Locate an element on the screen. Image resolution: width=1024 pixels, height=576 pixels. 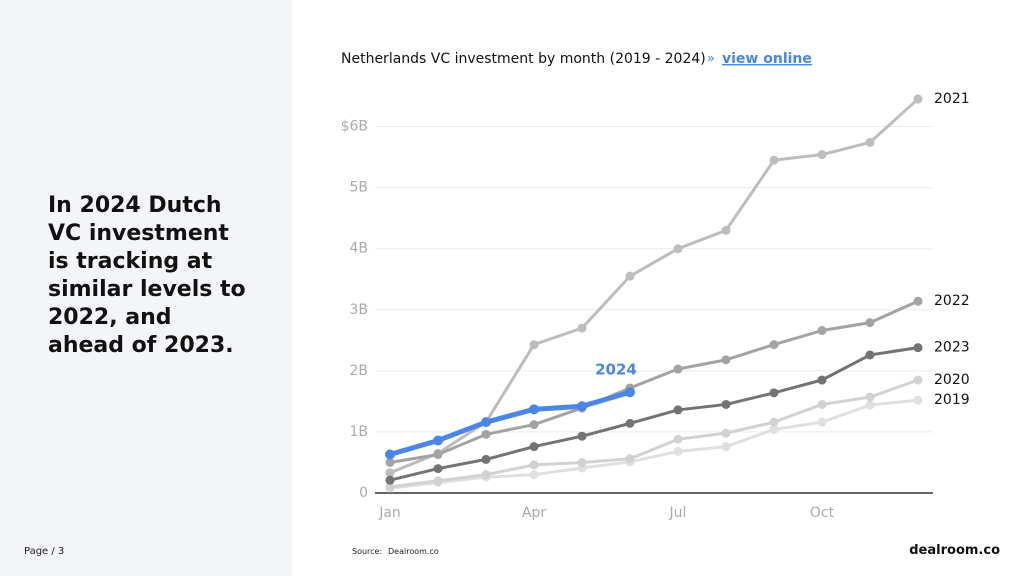
source: Dealroom.co is located at coordinates (413, 551).